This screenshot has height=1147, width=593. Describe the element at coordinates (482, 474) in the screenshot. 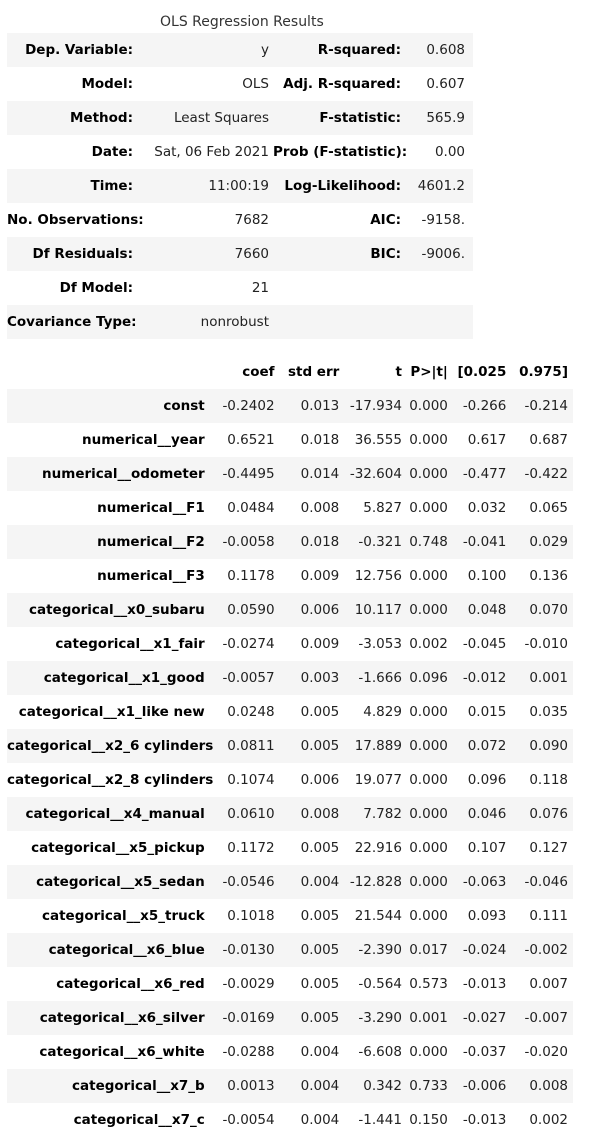

I see `ci-lower-value: -0.477` at that location.